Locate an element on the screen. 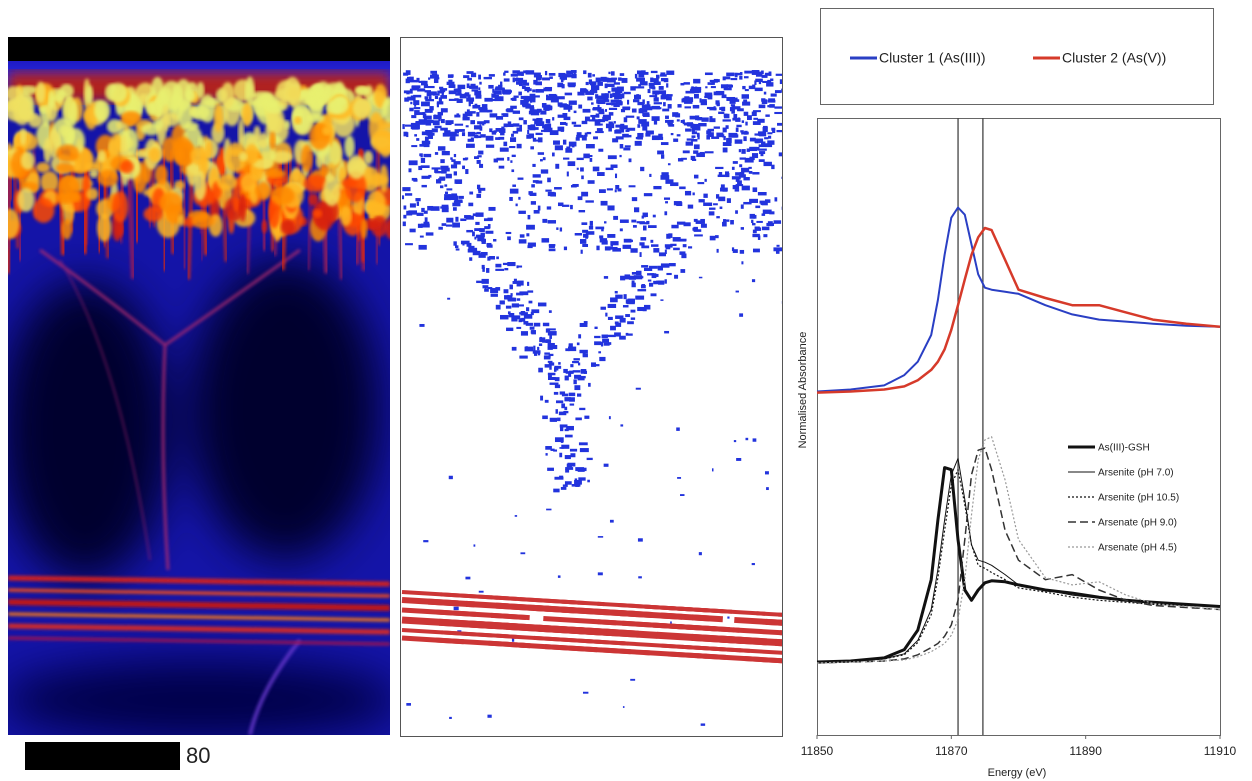 The width and height of the screenshot is (1252, 781). stripes is located at coordinates (199, 610).